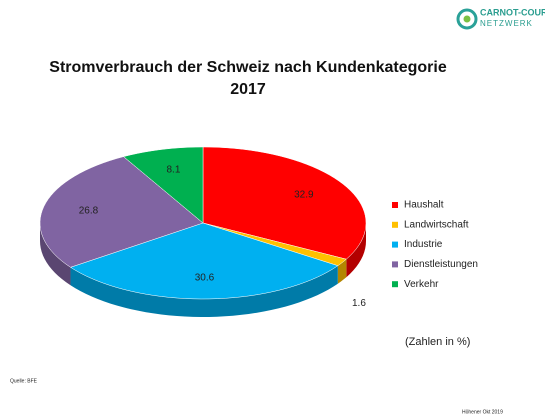 The width and height of the screenshot is (545, 418). Describe the element at coordinates (205, 277) in the screenshot. I see `data-label: 30.6` at that location.